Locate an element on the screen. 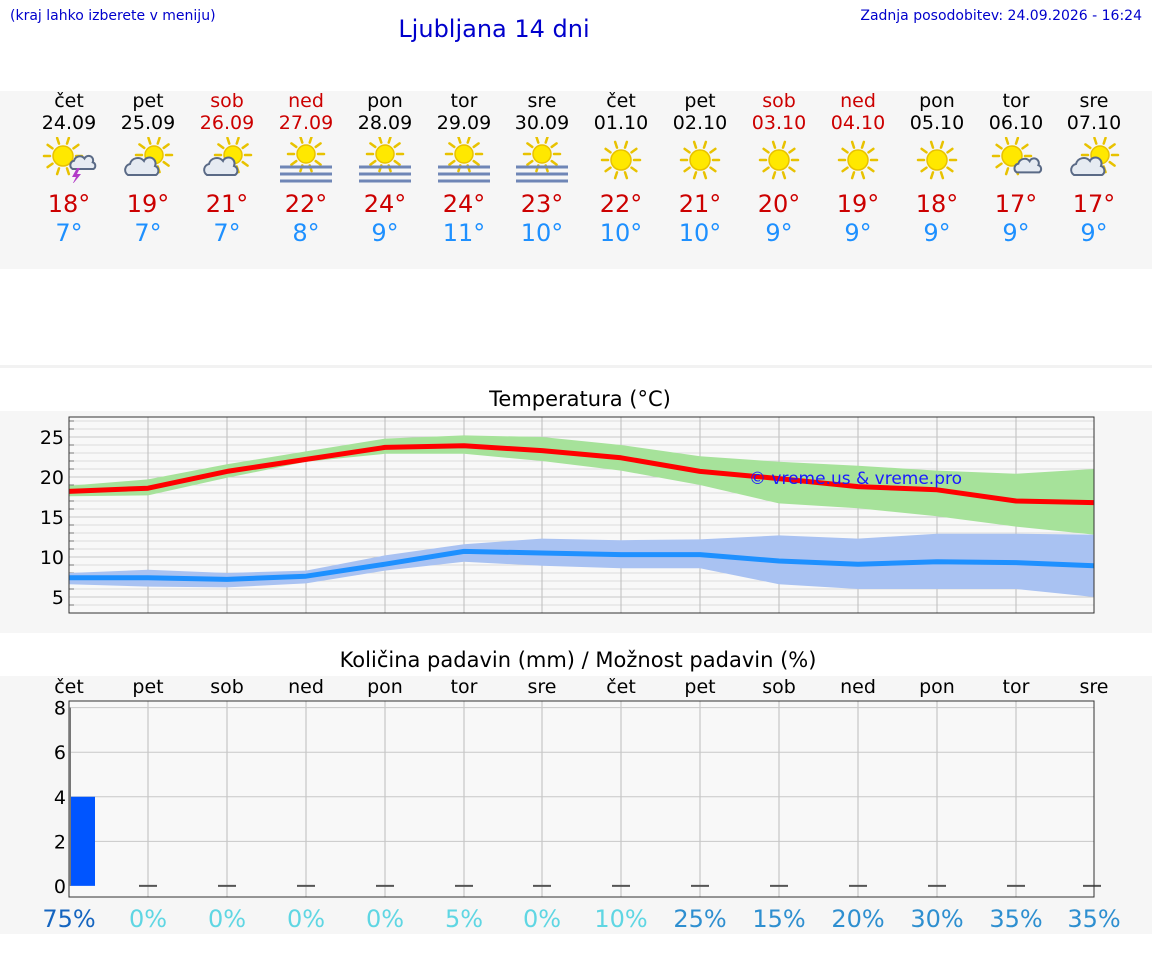 The image size is (1152, 975). day-column: sob 03.10 20° 9° is located at coordinates (779, 168).